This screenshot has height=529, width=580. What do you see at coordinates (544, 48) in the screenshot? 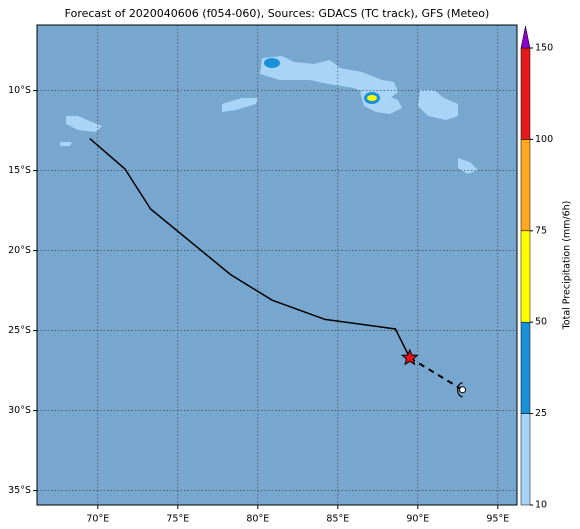
I see `colorbar-tick-label: 150` at bounding box center [544, 48].